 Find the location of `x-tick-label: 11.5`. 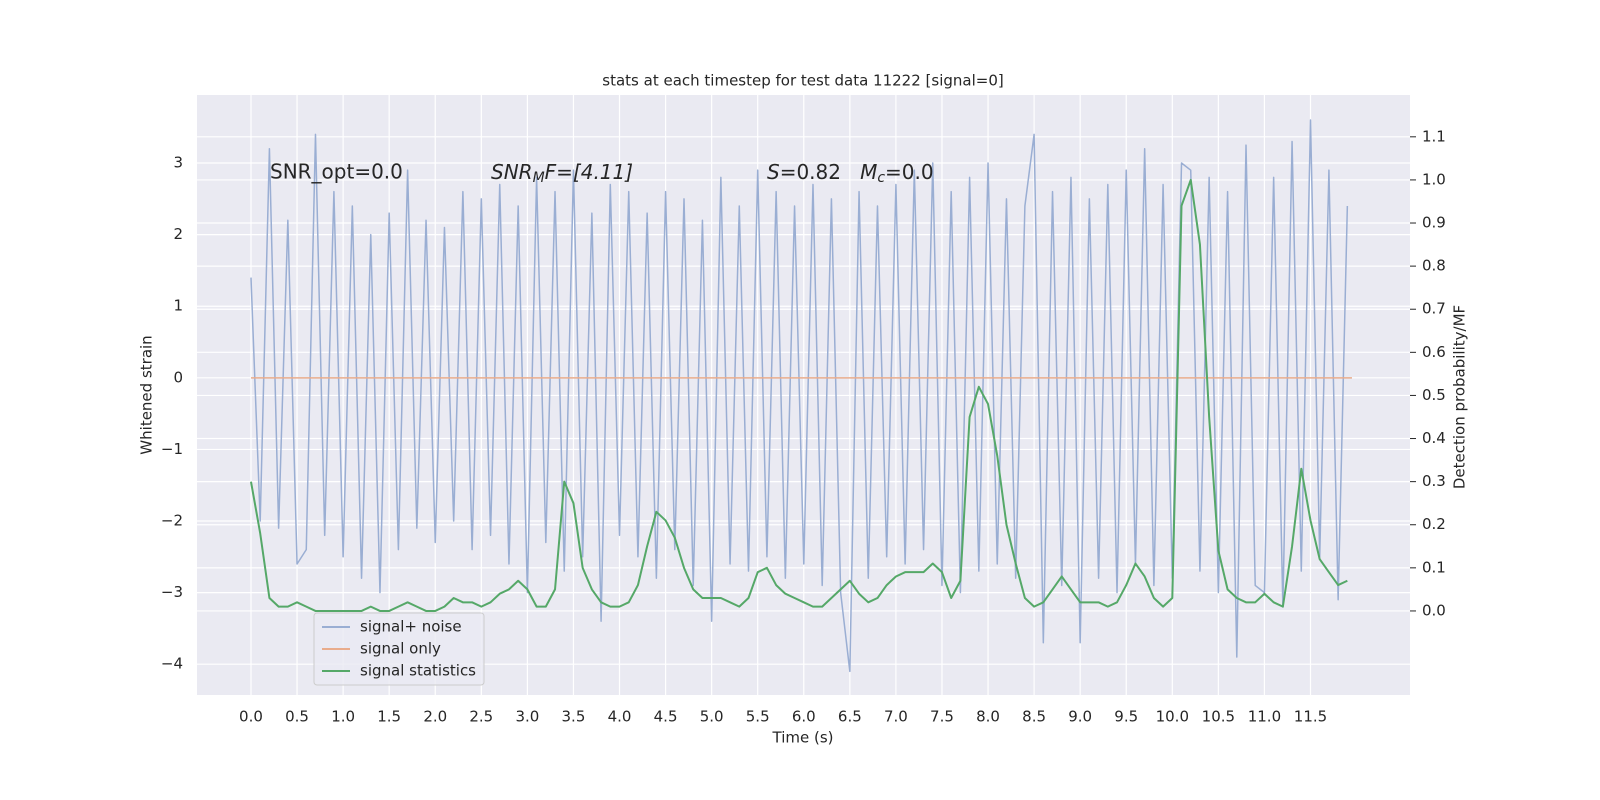

x-tick-label: 11.5 is located at coordinates (1310, 717).